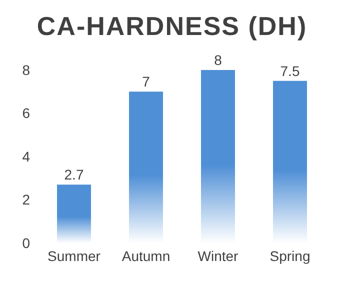  What do you see at coordinates (172, 26) in the screenshot?
I see `chart-title: CA-HARDNESS (DH)` at bounding box center [172, 26].